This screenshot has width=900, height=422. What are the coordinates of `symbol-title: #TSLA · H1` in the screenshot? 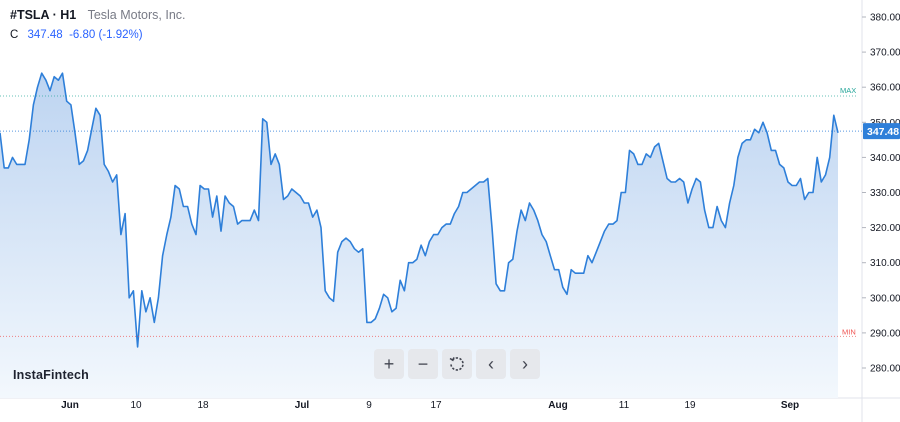 It's located at (43, 15).